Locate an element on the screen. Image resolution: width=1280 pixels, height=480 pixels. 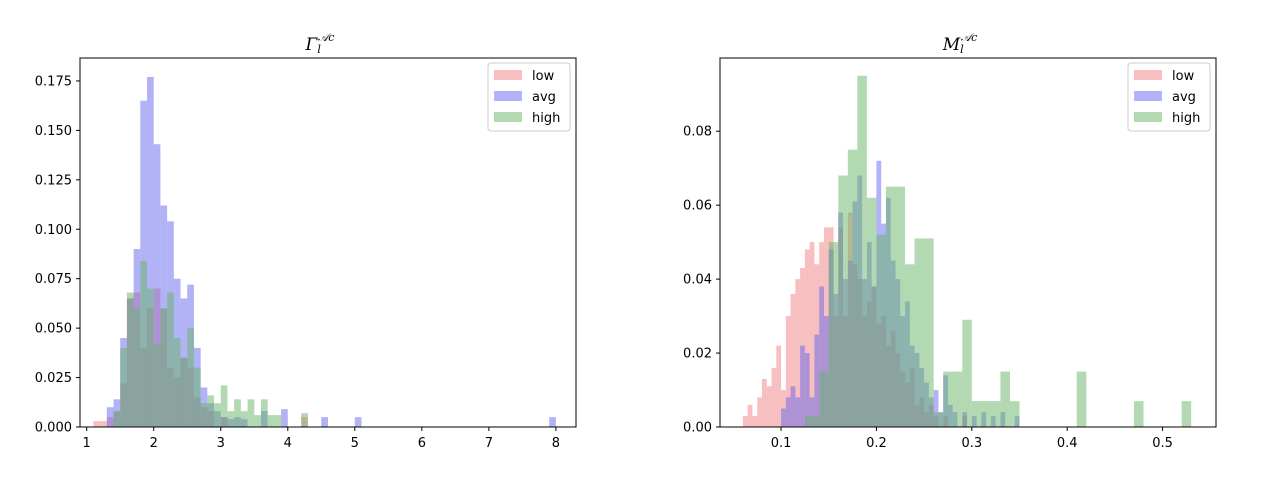
chart-gamma-y-axis: 0.000 0.025 0.050 0.075 0.100 0.125 0.150 0.175 is located at coordinates (57, 255).